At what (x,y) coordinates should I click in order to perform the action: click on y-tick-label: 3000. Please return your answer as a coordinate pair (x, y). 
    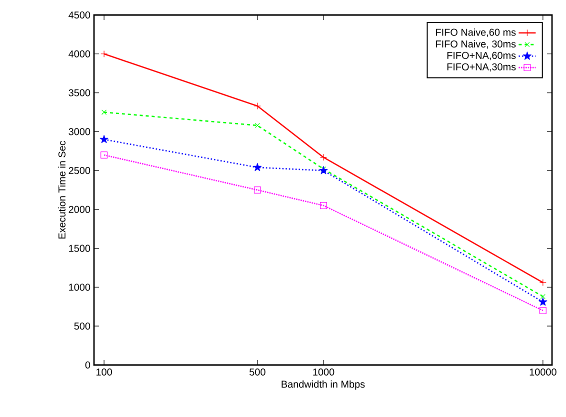
    Looking at the image, I should click on (79, 132).